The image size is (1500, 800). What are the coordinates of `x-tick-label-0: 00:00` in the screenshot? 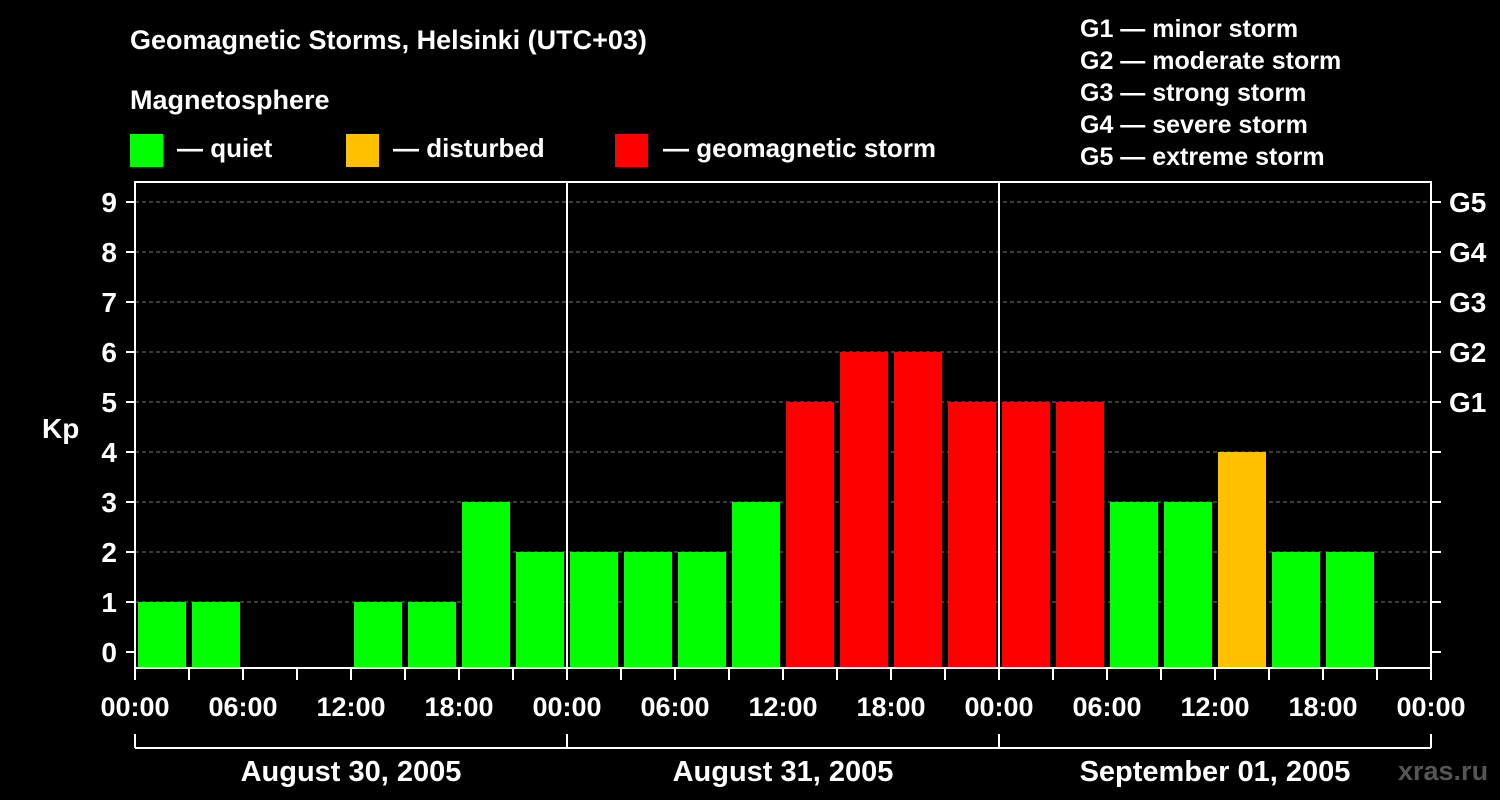 It's located at (134, 707).